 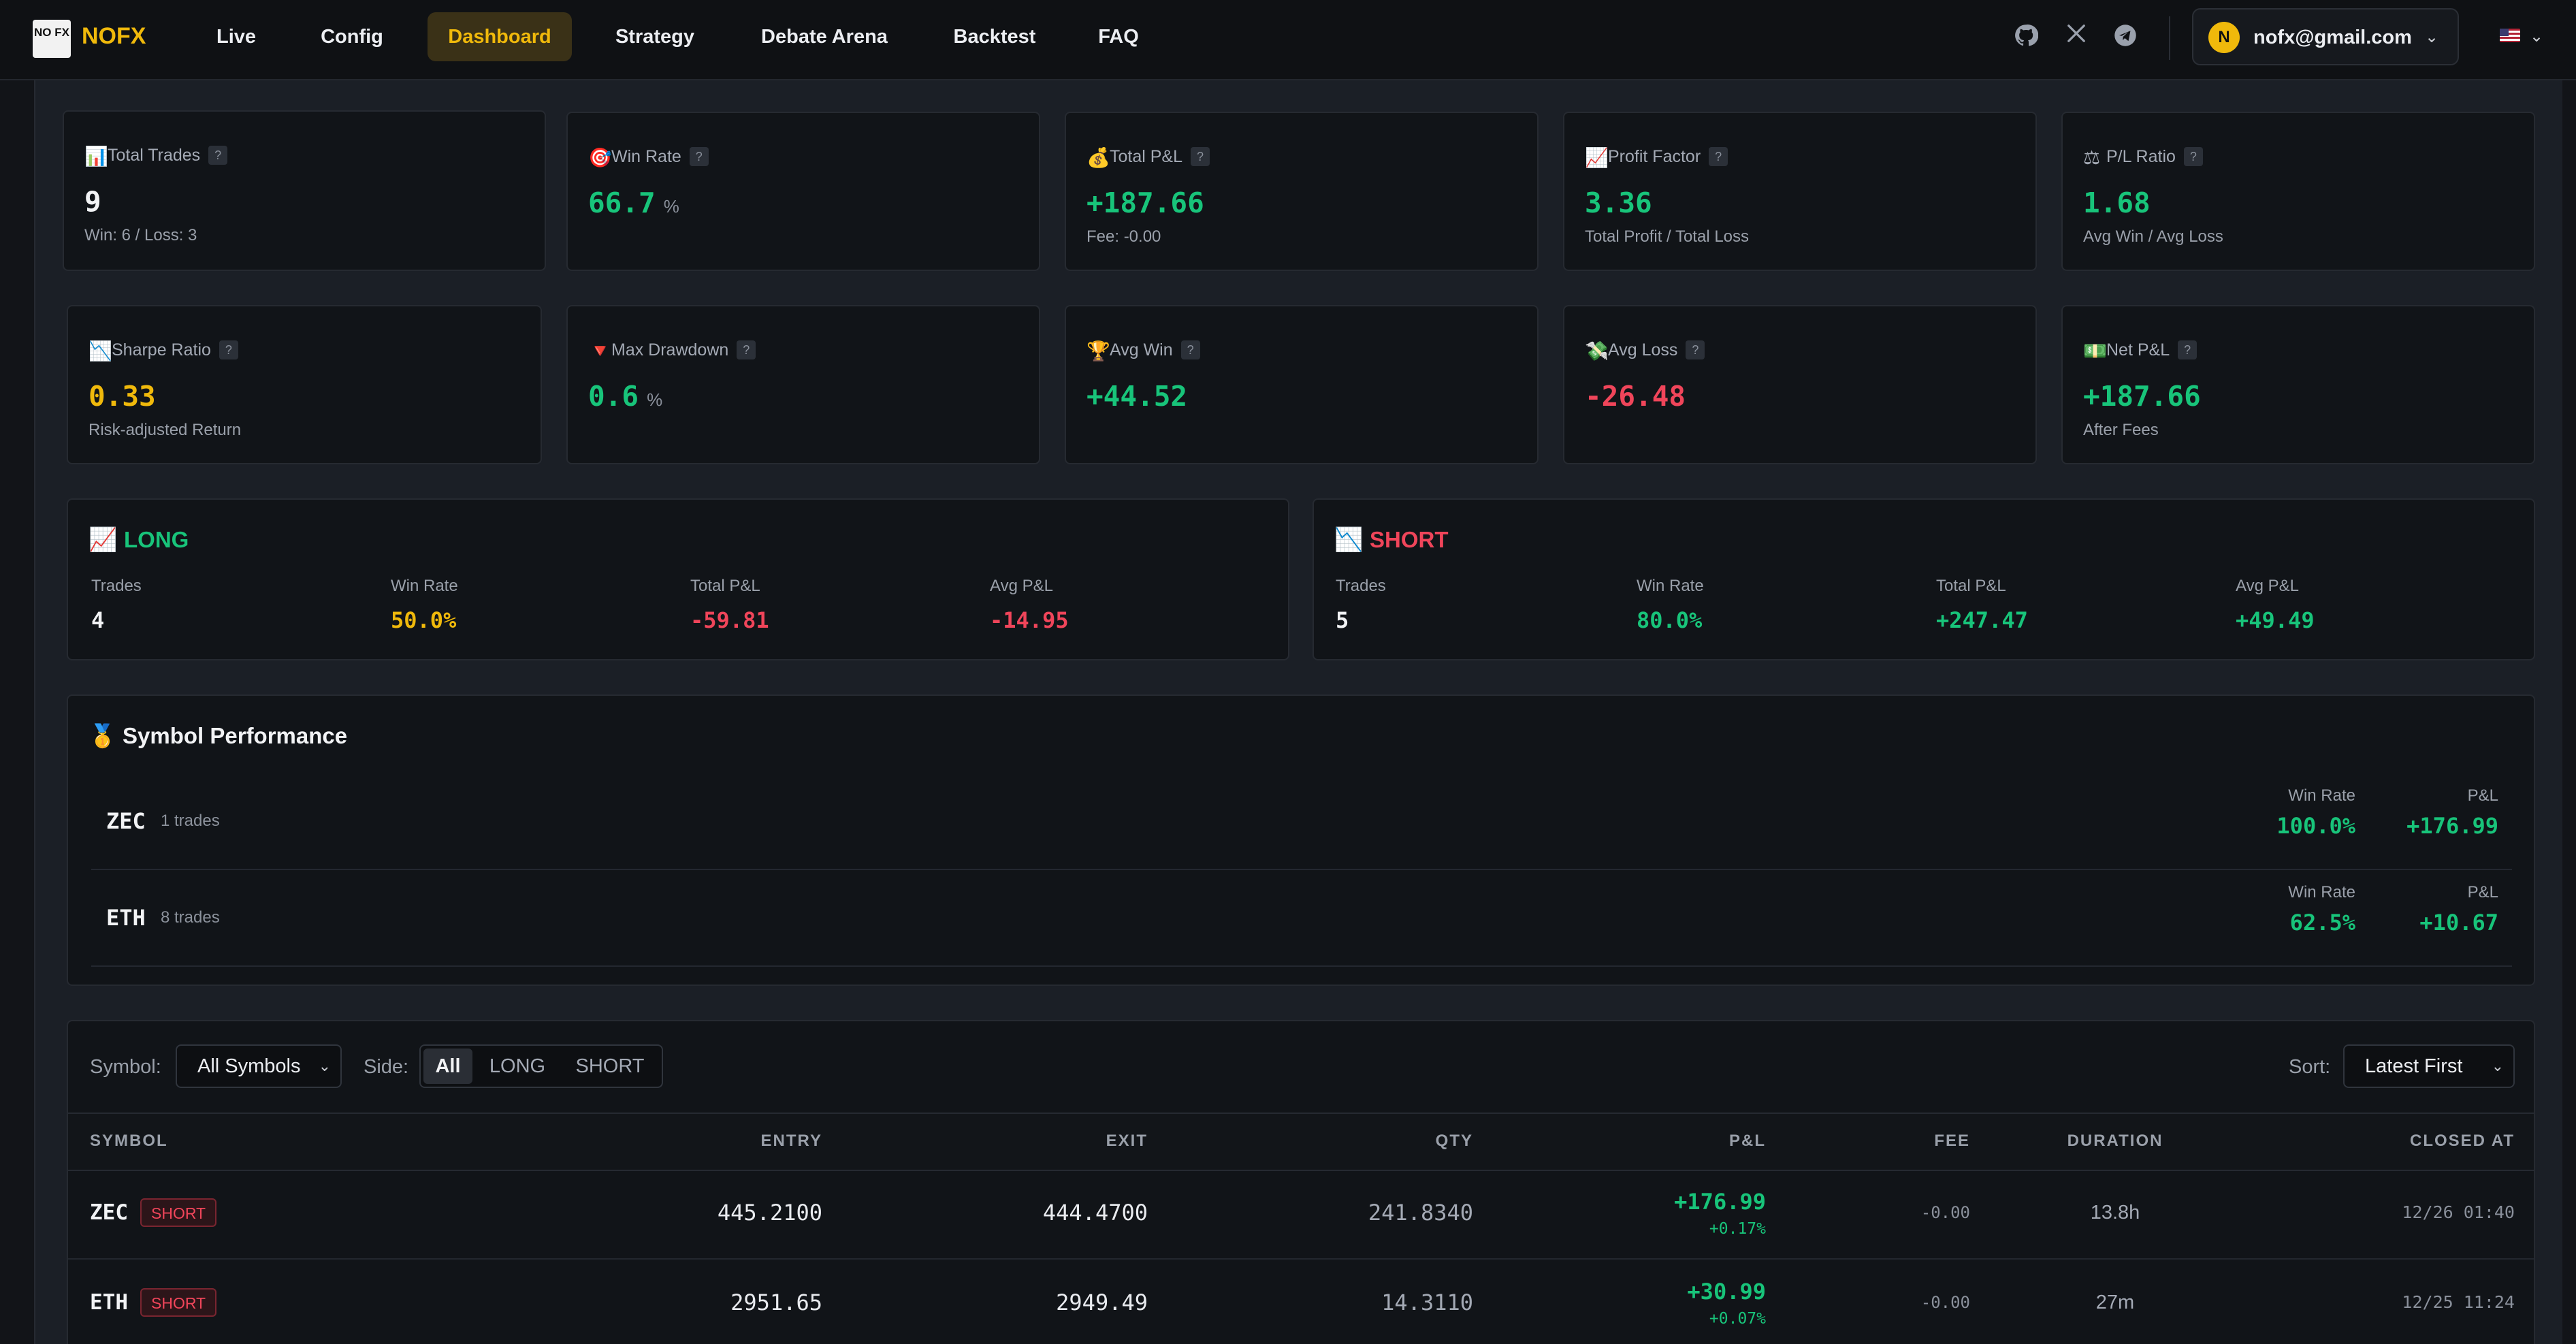 I want to click on medal-icon: 🥇, so click(x=103, y=735).